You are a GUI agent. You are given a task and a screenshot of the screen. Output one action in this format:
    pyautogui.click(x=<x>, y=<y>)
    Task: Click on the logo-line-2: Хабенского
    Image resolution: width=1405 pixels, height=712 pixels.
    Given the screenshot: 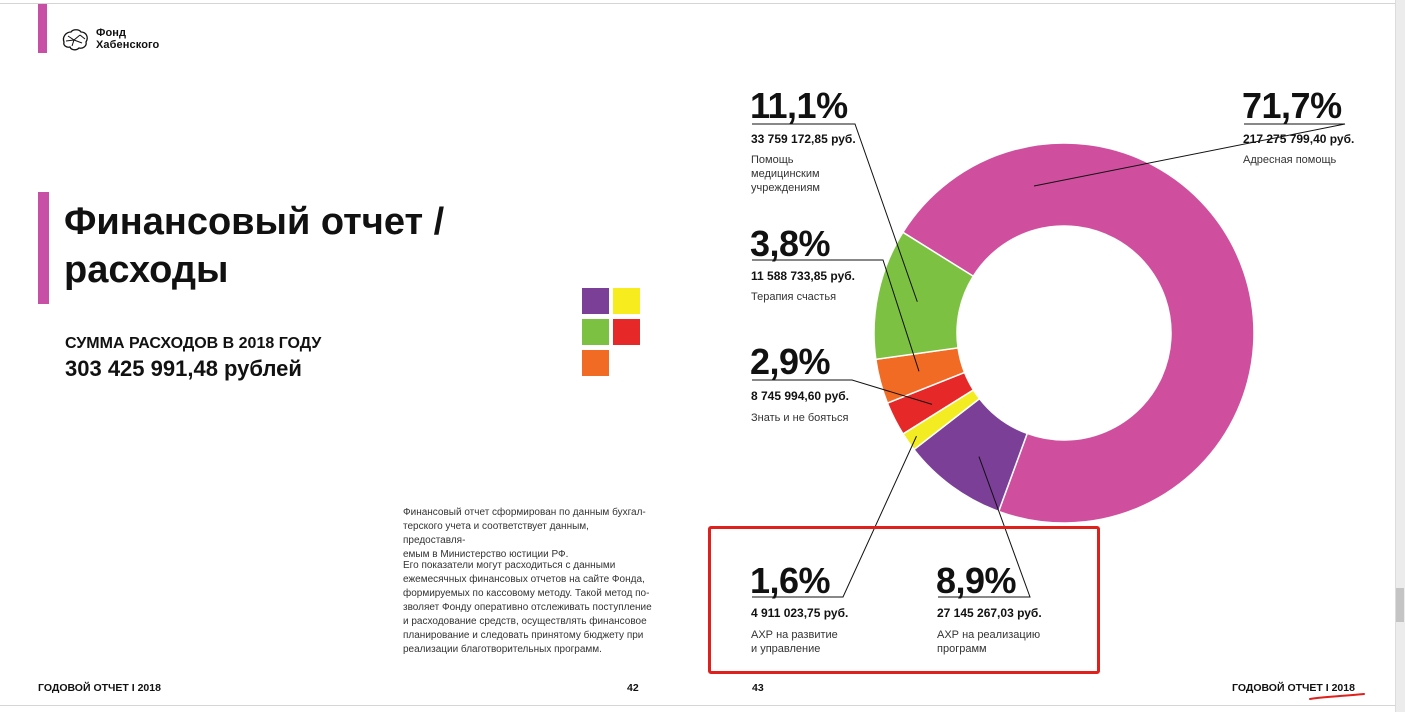 What is the action you would take?
    pyautogui.click(x=128, y=45)
    